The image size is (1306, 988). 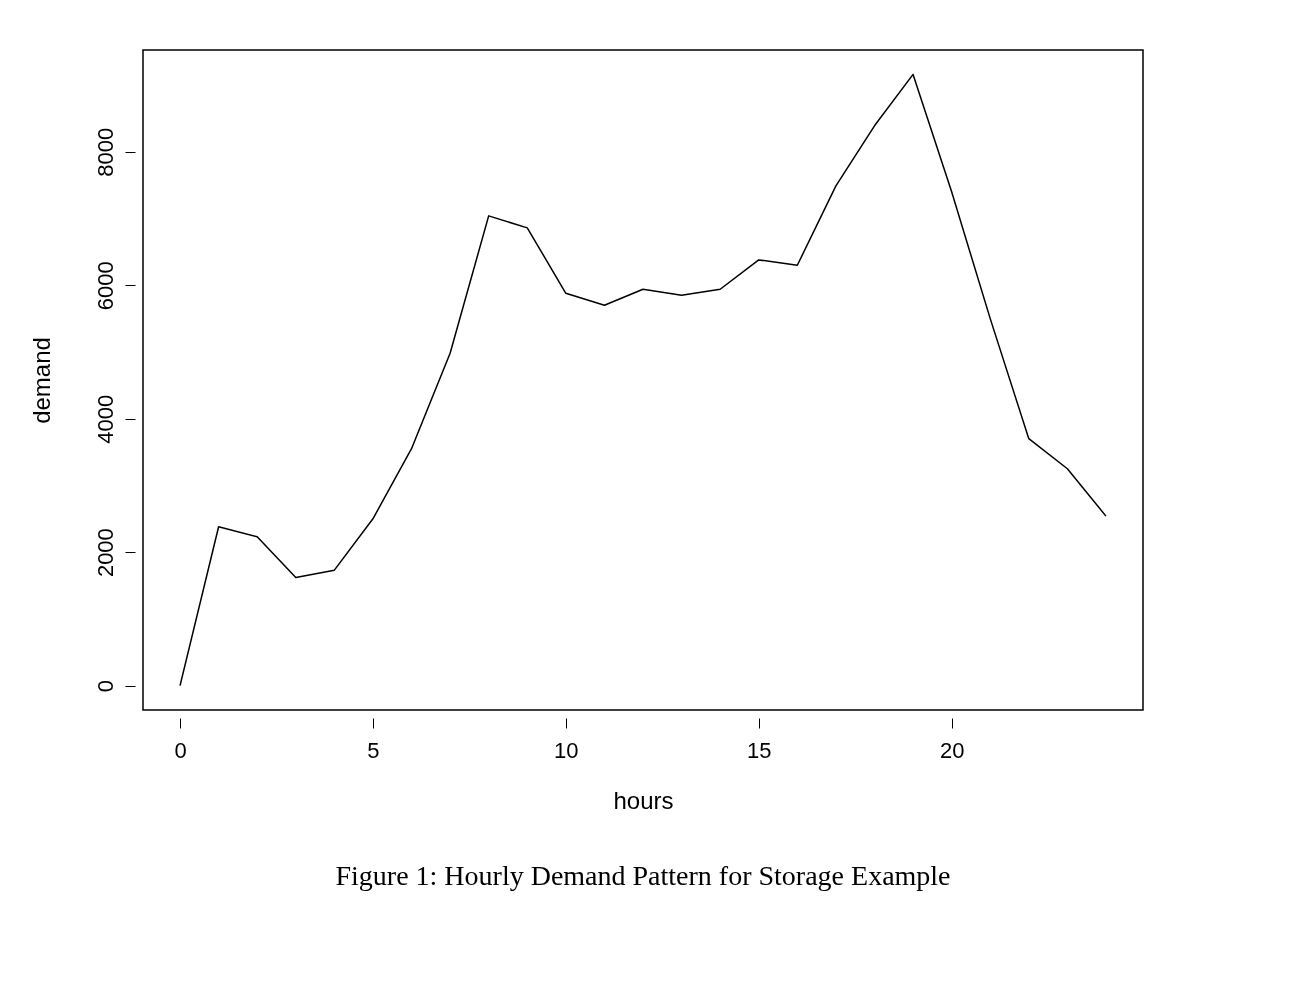 What do you see at coordinates (759, 750) in the screenshot?
I see `x-tick-label: 15` at bounding box center [759, 750].